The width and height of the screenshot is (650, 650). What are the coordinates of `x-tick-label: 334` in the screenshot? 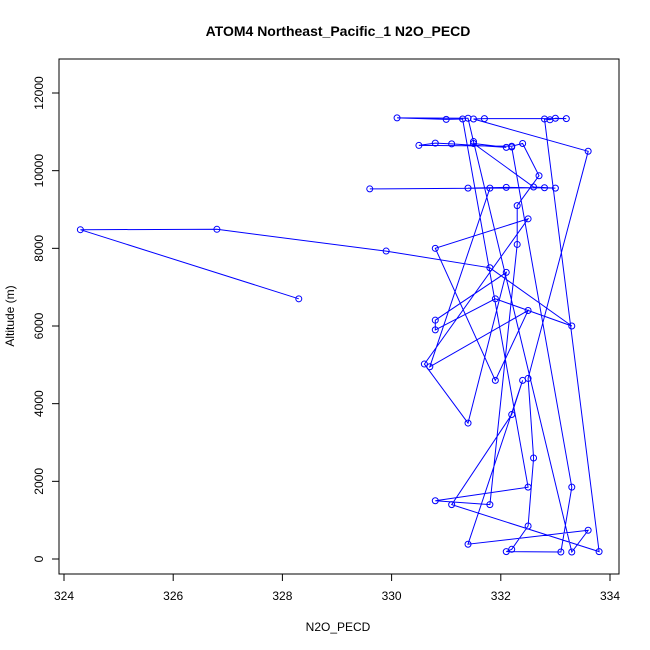 It's located at (610, 596).